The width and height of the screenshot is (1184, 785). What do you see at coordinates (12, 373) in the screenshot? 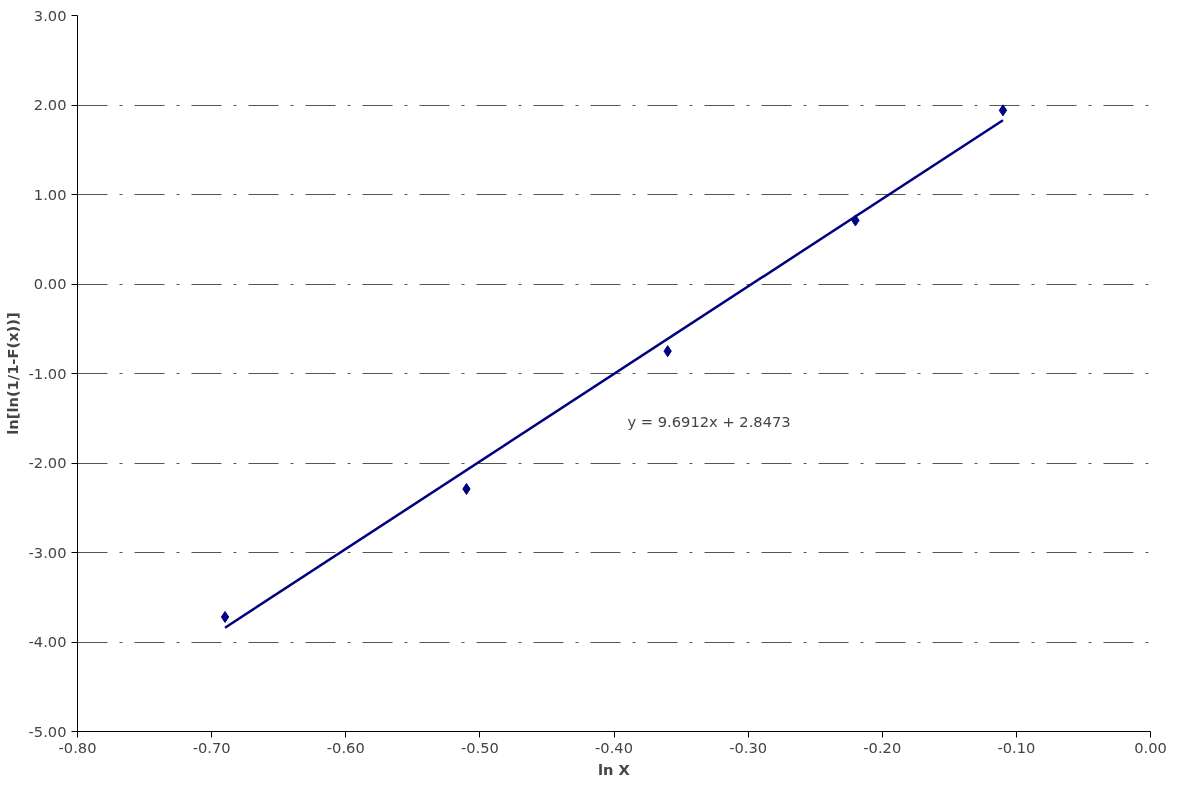
I see `y-axis-title: ln[ln(1/1-F(x))]` at bounding box center [12, 373].